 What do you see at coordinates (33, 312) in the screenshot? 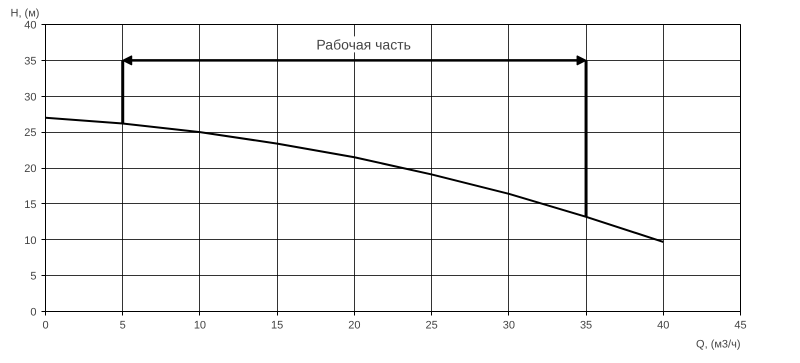
I see `y-tick-label: 0` at bounding box center [33, 312].